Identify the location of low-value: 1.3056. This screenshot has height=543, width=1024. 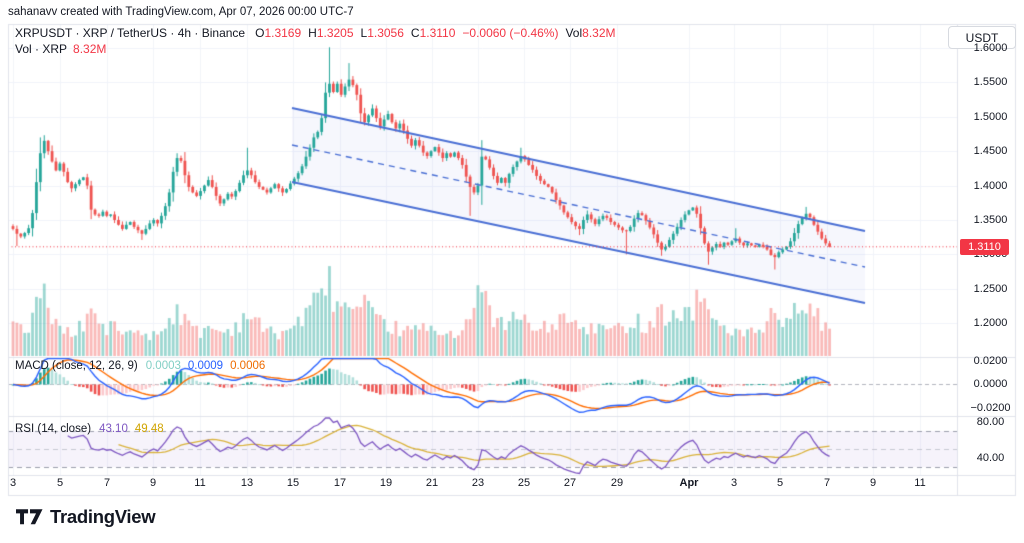
(385, 33).